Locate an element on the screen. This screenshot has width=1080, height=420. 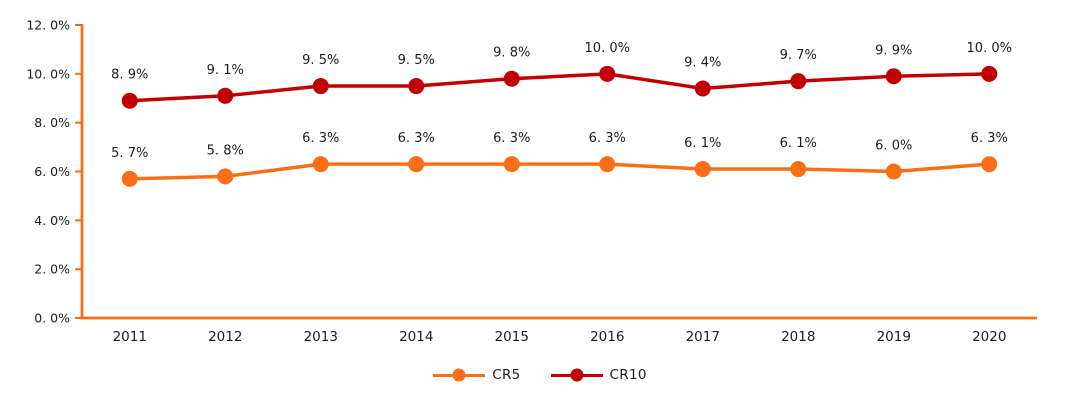
cr10-data-label: 9. 9% is located at coordinates (893, 50).